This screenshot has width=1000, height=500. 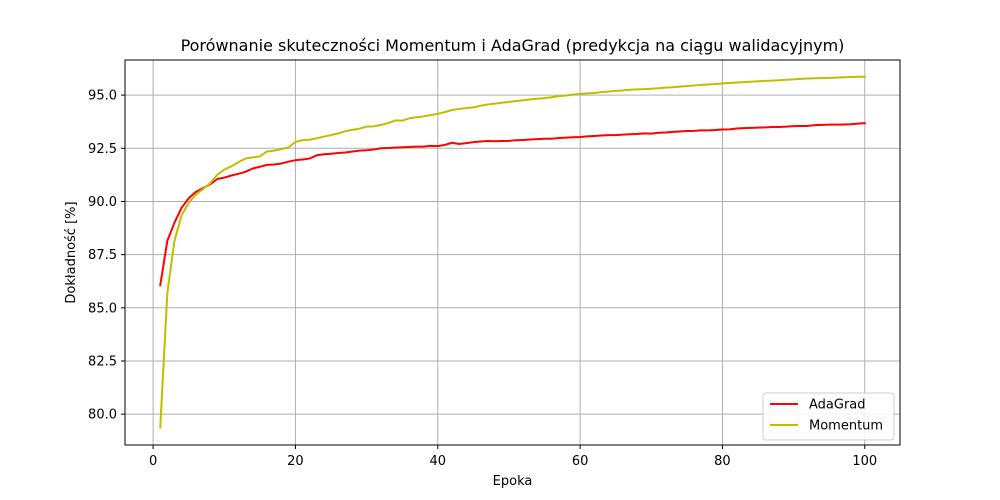 I want to click on y-tick-label: 90.0, so click(x=102, y=202).